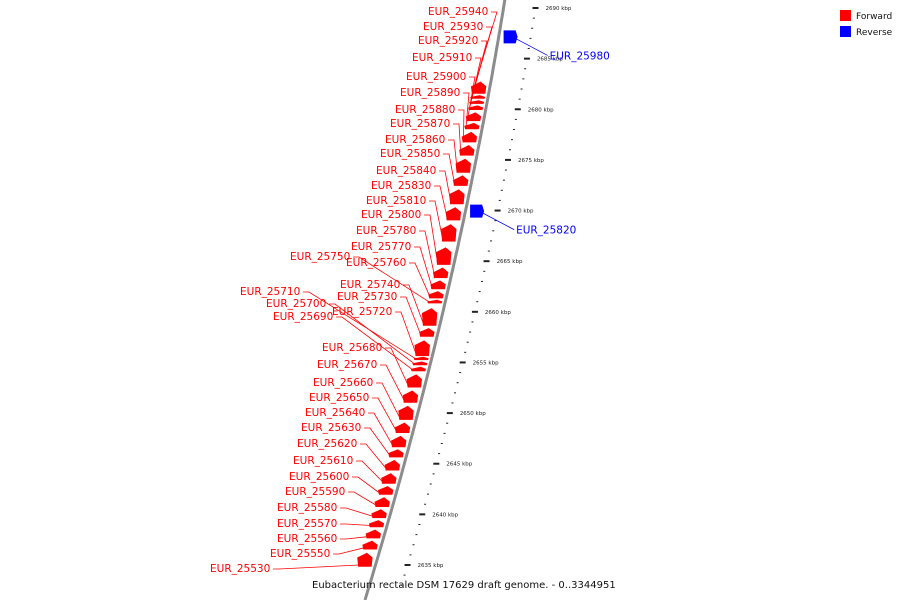 Image resolution: width=900 pixels, height=600 pixels. Describe the element at coordinates (580, 56) in the screenshot. I see `gene-label-reverse: EUR_25980` at that location.